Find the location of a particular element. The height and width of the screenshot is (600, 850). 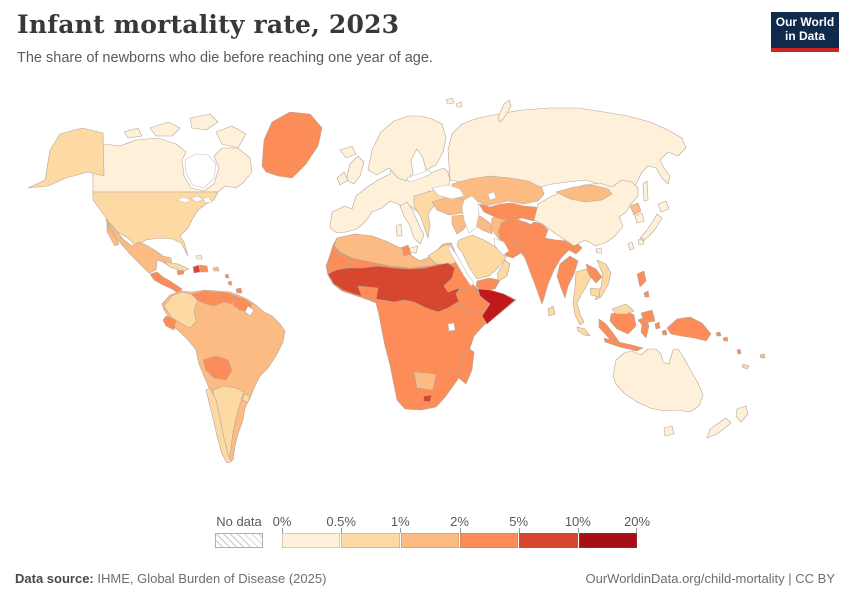

region-myanmar is located at coordinates (567, 277).